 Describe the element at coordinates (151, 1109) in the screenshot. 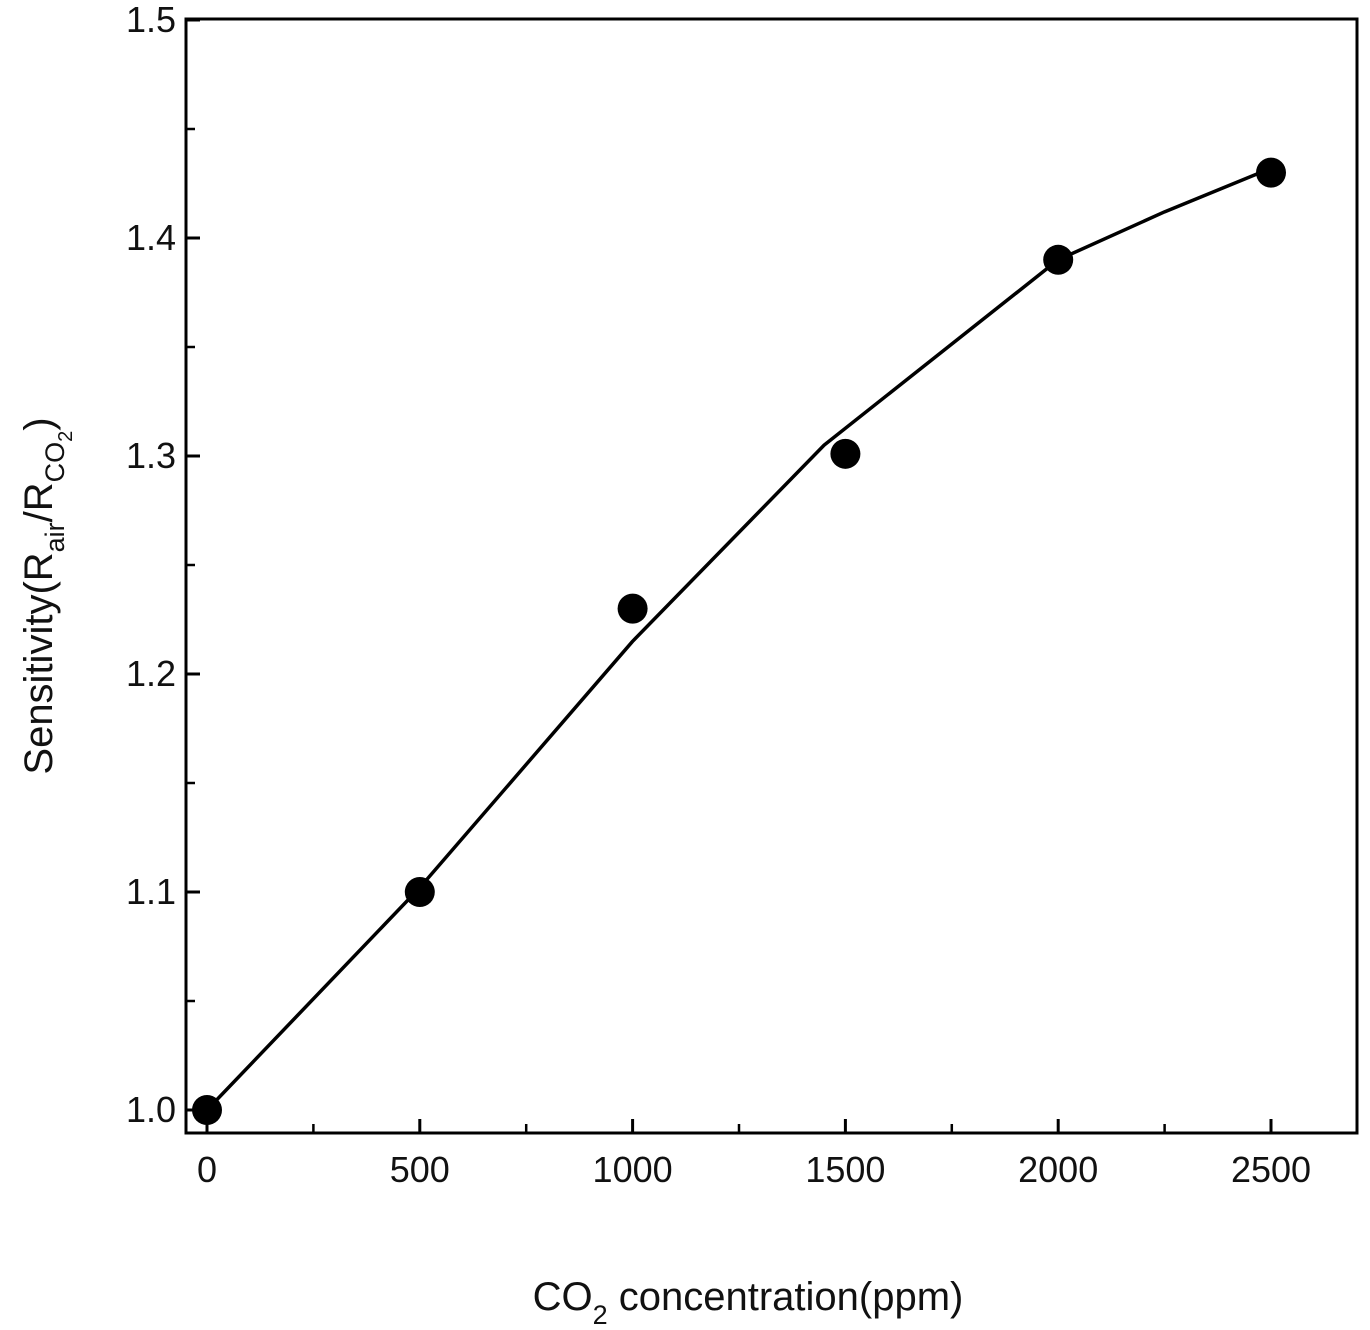

I see `y-tick-label: 1.0` at that location.